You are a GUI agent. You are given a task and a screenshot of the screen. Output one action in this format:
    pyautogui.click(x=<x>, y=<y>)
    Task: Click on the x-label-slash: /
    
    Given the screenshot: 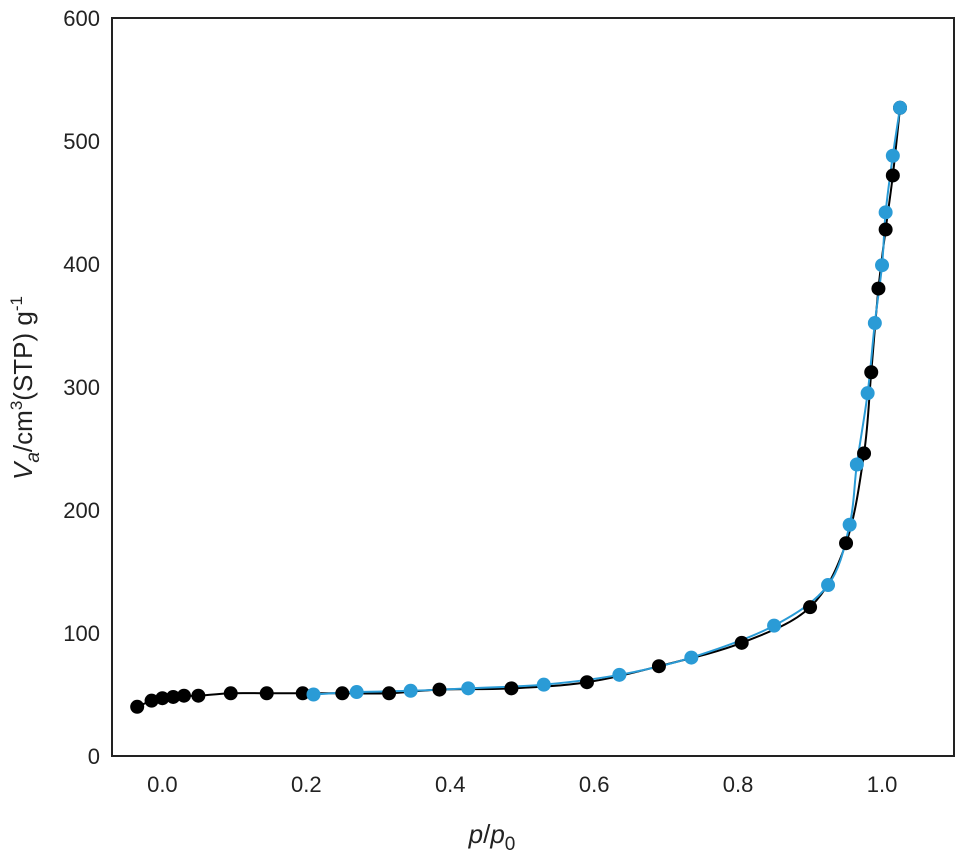 What is the action you would take?
    pyautogui.click(x=487, y=834)
    